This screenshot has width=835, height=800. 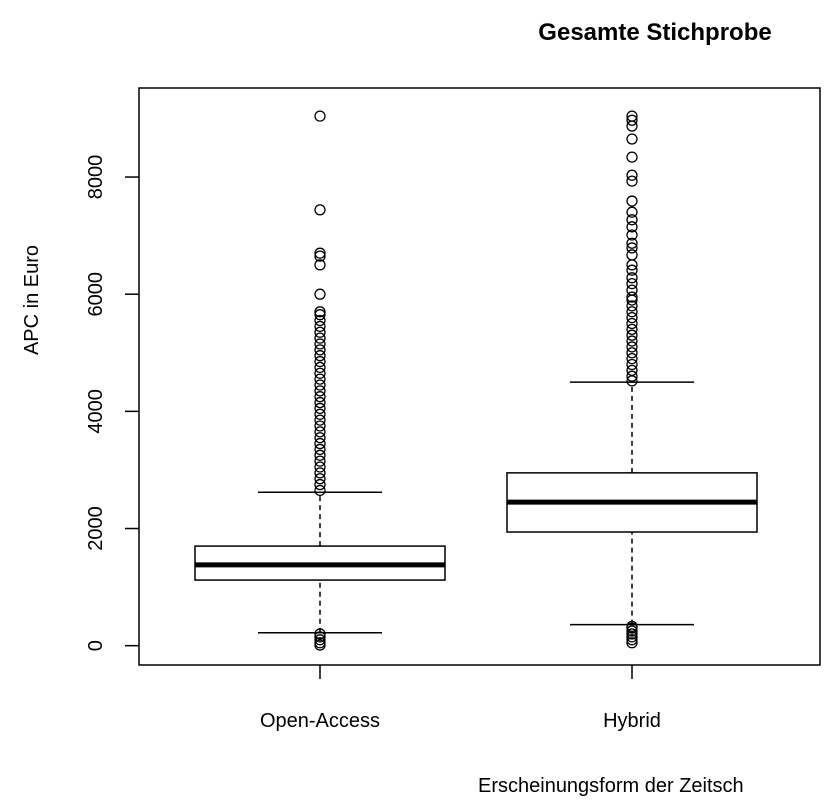 I want to click on y-axis-label: APC in Euro, so click(x=32, y=300).